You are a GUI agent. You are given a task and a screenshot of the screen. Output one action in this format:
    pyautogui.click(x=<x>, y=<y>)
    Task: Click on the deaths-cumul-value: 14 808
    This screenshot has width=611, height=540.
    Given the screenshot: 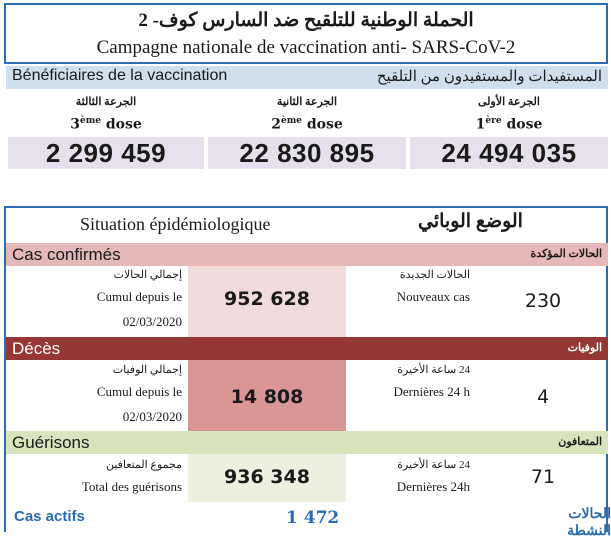 What is the action you would take?
    pyautogui.click(x=267, y=397)
    